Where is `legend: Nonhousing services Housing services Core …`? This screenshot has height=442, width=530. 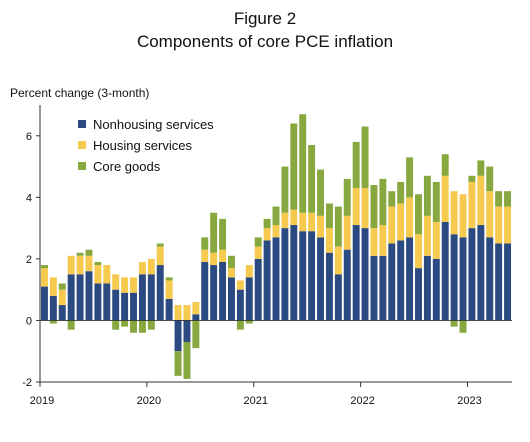 legend: Nonhousing services Housing services Core … is located at coordinates (146, 145).